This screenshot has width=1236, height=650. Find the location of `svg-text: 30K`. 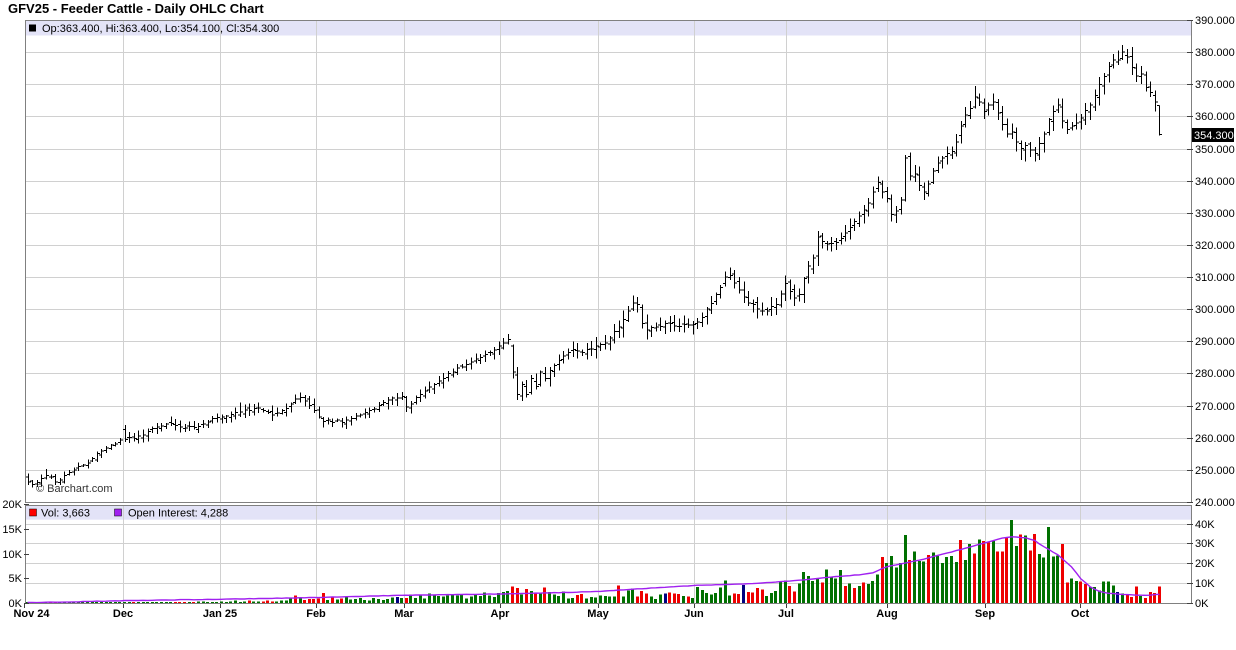

svg-text: 30K is located at coordinates (1205, 544).